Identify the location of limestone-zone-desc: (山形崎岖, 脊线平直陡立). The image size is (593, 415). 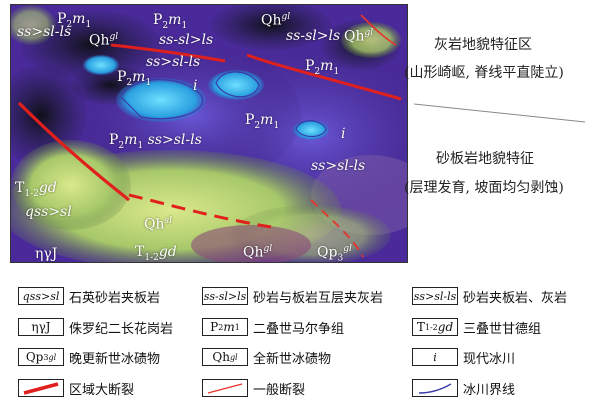
(484, 73).